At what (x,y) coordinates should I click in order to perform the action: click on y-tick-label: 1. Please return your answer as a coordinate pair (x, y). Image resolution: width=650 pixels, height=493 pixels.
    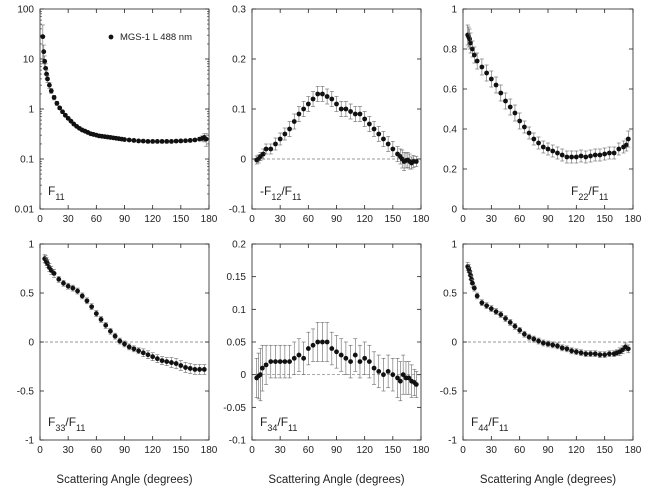
    Looking at the image, I should click on (454, 245).